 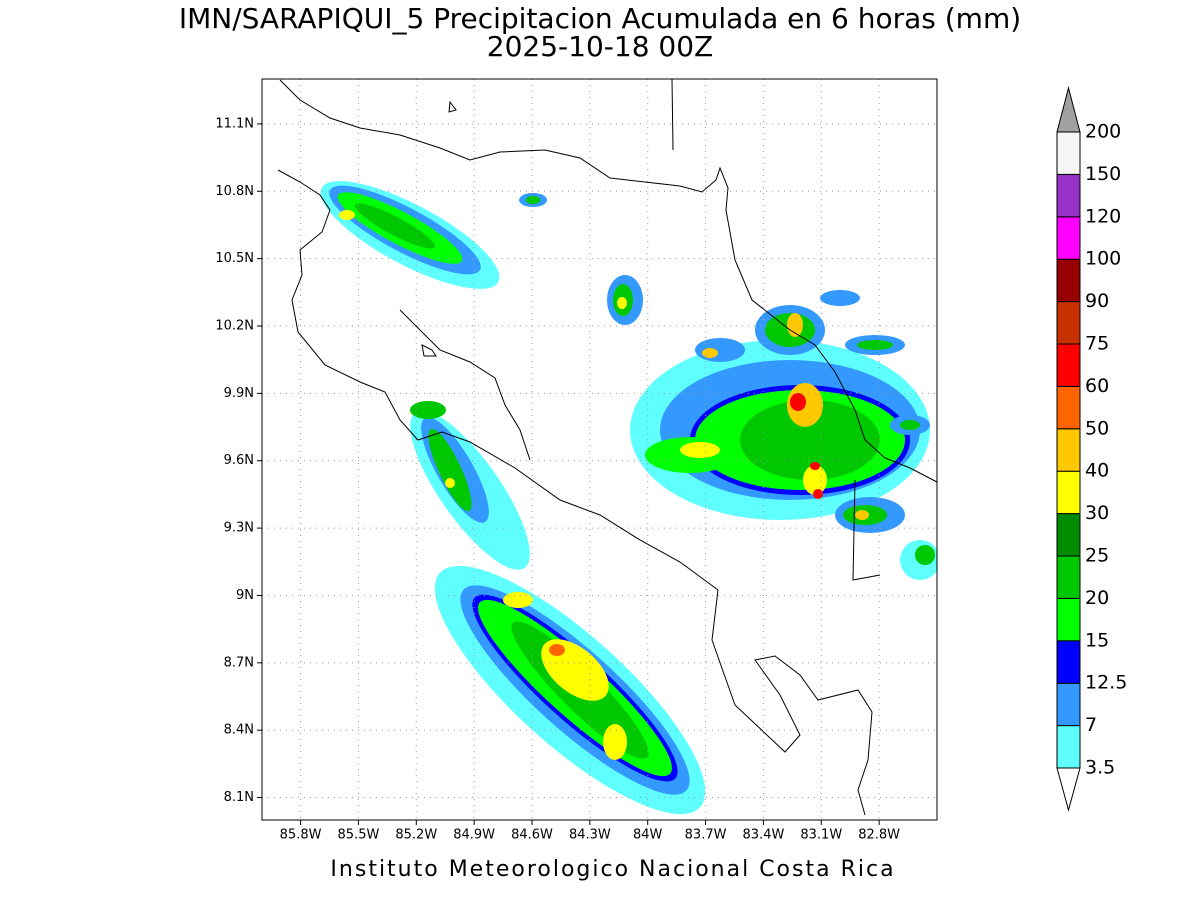 I want to click on lon-tick-label: 84.6W, so click(x=532, y=835).